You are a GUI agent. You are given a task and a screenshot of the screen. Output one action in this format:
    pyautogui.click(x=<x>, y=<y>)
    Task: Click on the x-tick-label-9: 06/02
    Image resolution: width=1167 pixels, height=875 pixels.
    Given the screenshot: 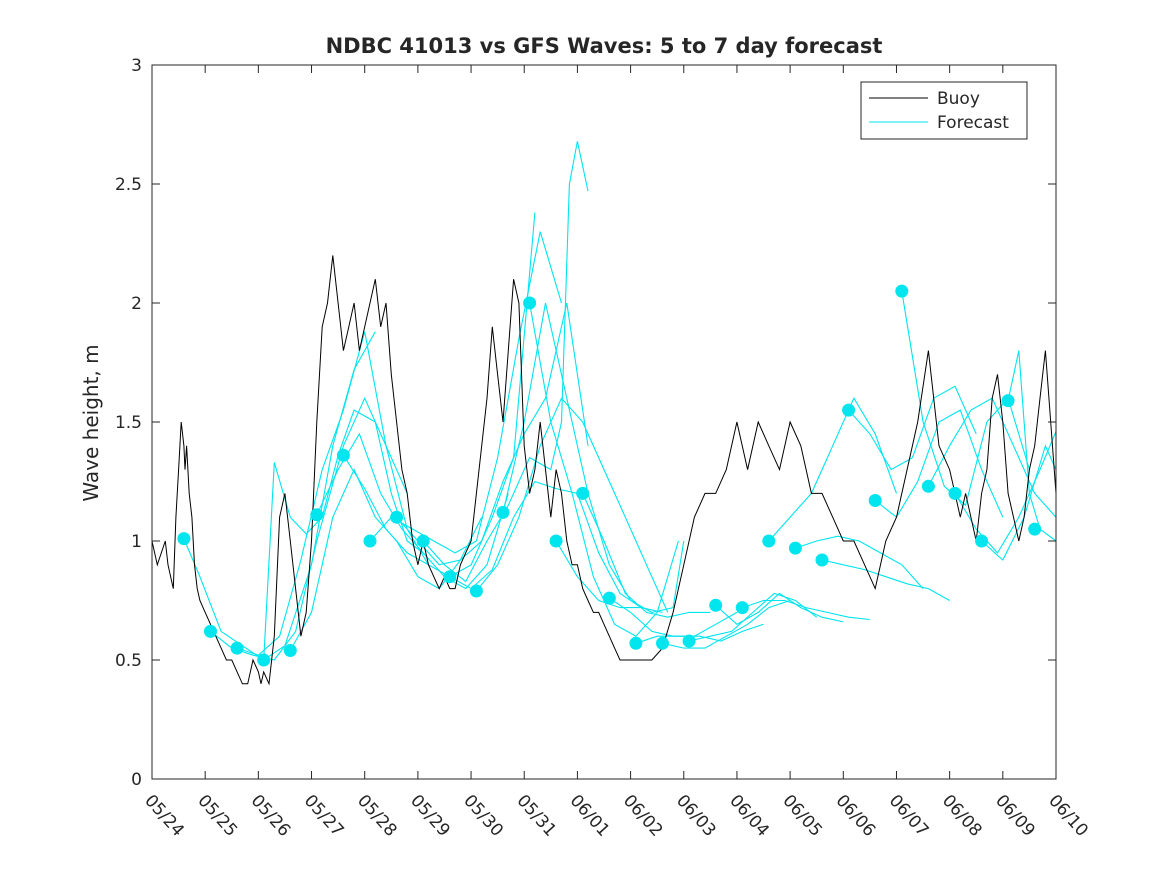 What is the action you would take?
    pyautogui.click(x=643, y=816)
    